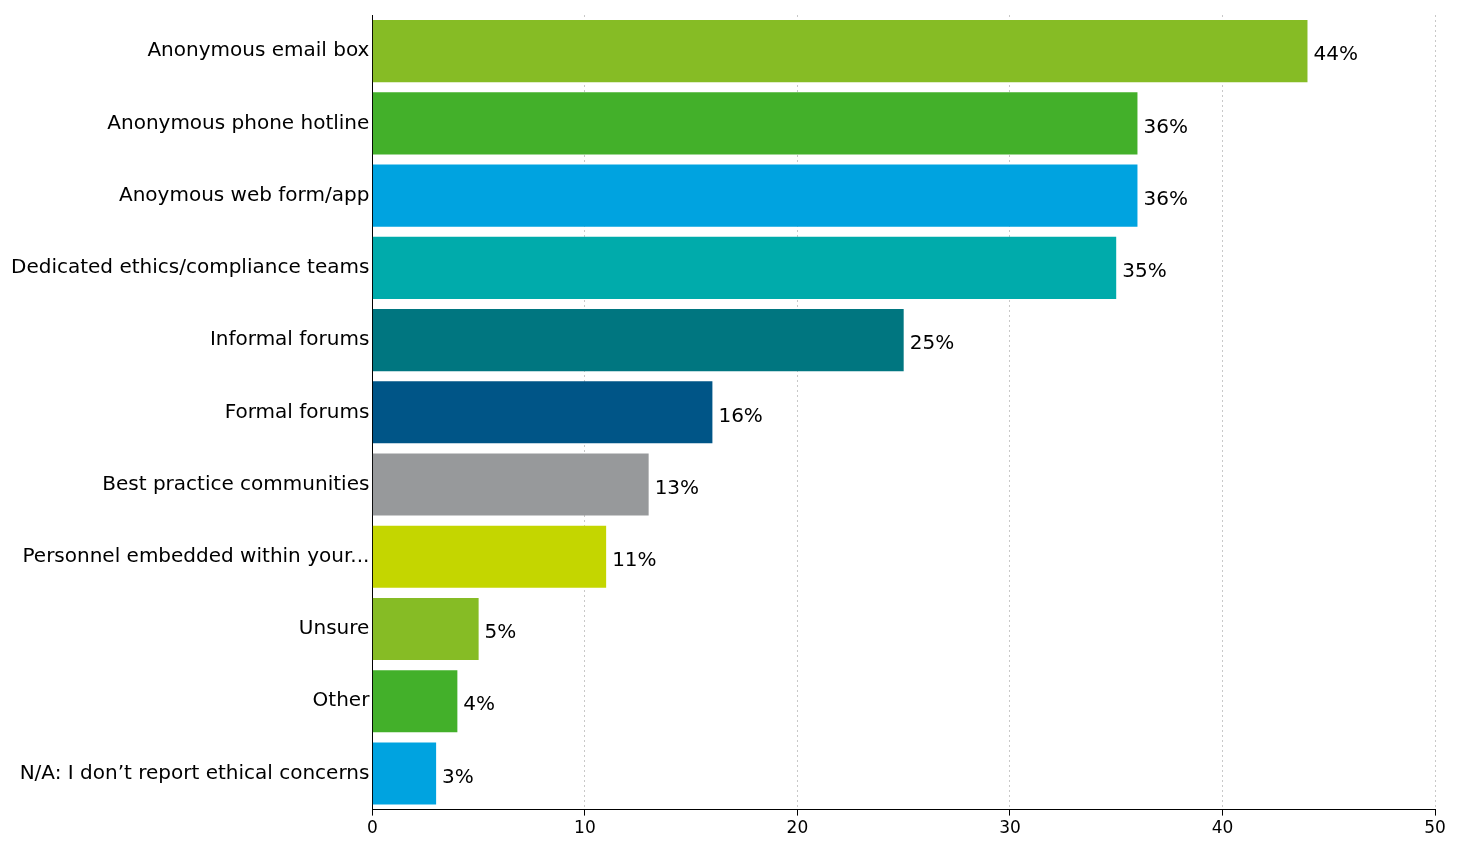 This screenshot has width=1463, height=842. Describe the element at coordinates (238, 121) in the screenshot. I see `y-tick-label: Anonymous phone hotline` at that location.